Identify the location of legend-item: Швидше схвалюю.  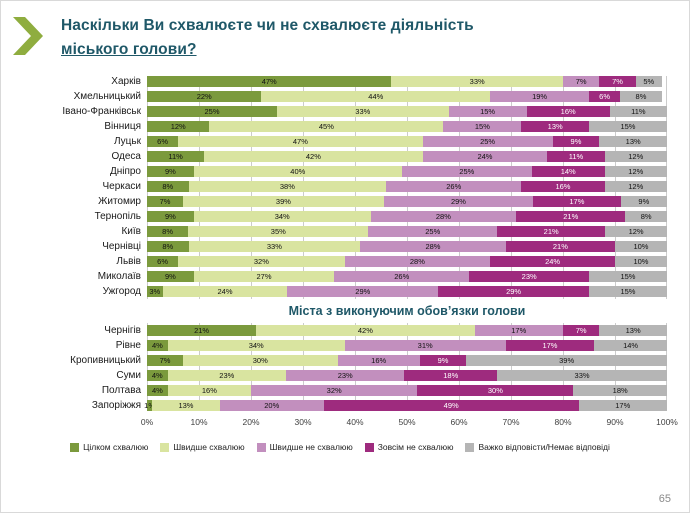
(202, 447).